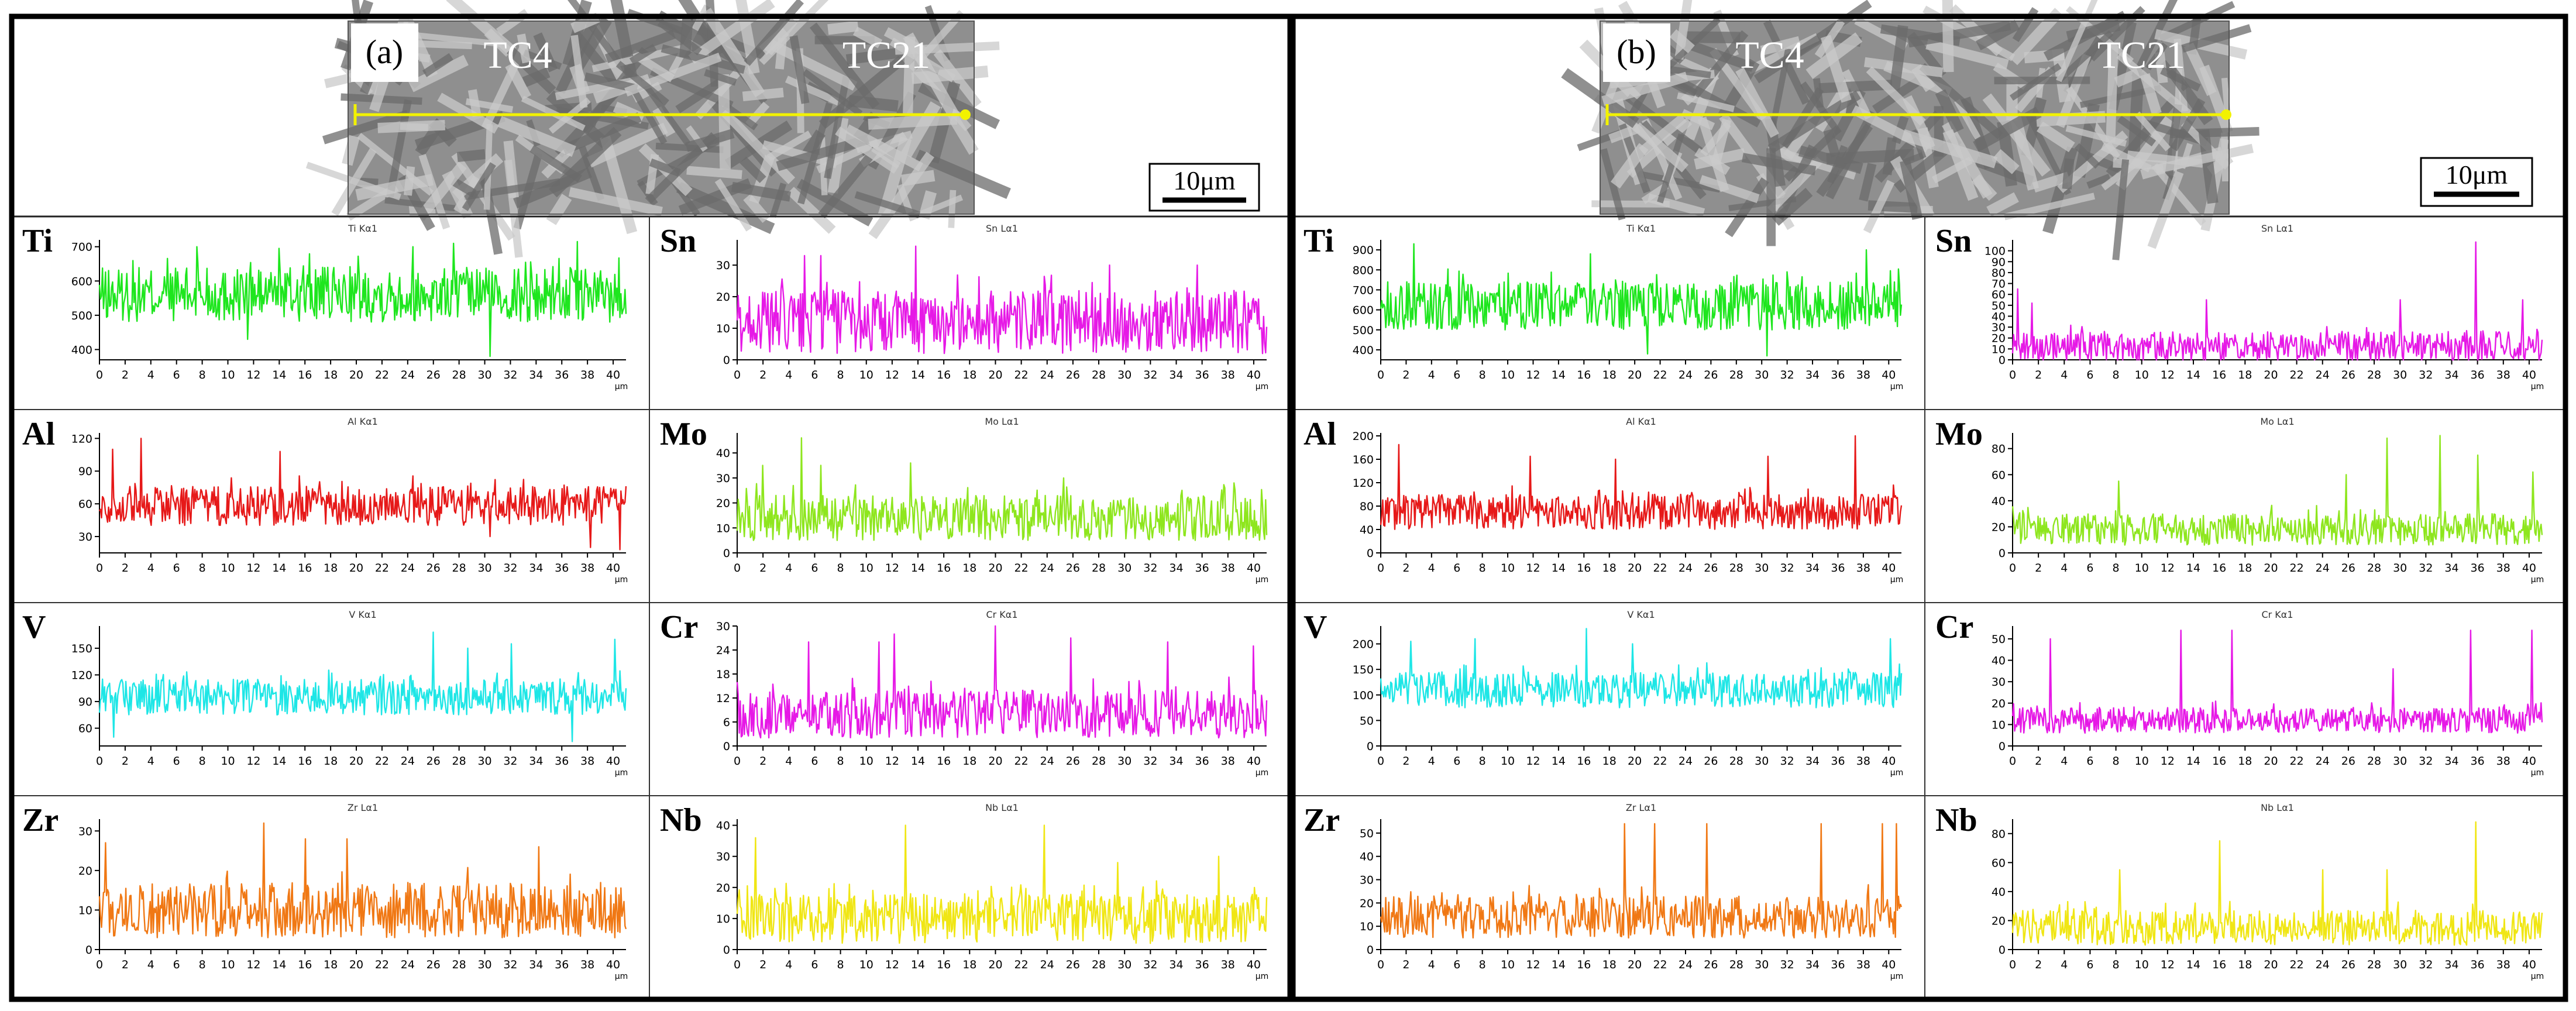 The width and height of the screenshot is (2576, 1011). I want to click on series-line-Sn, so click(1002, 300).